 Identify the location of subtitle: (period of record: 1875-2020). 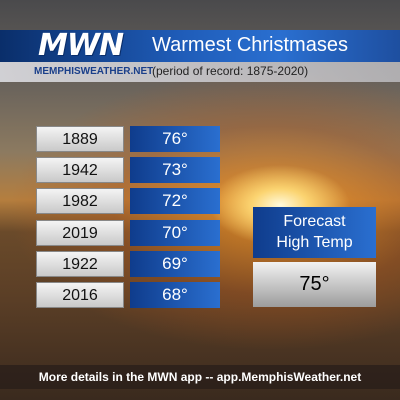
(230, 71).